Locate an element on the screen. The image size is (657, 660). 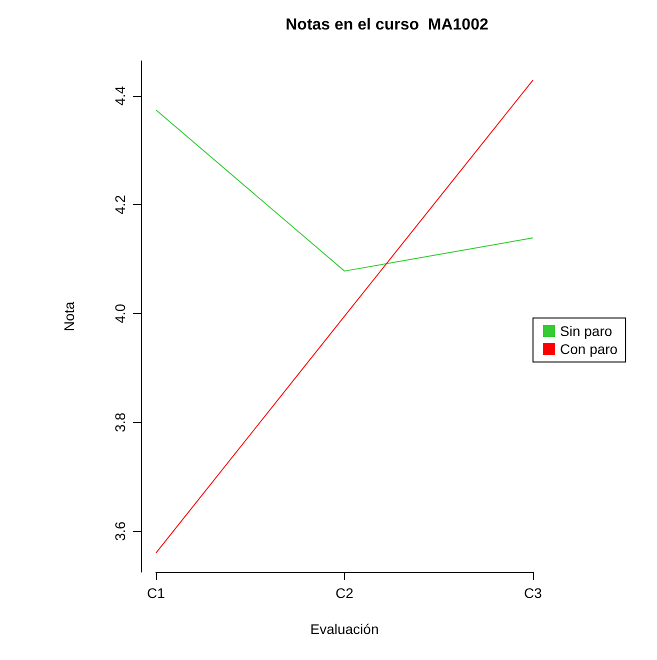
x-tick-label: C2 is located at coordinates (345, 593).